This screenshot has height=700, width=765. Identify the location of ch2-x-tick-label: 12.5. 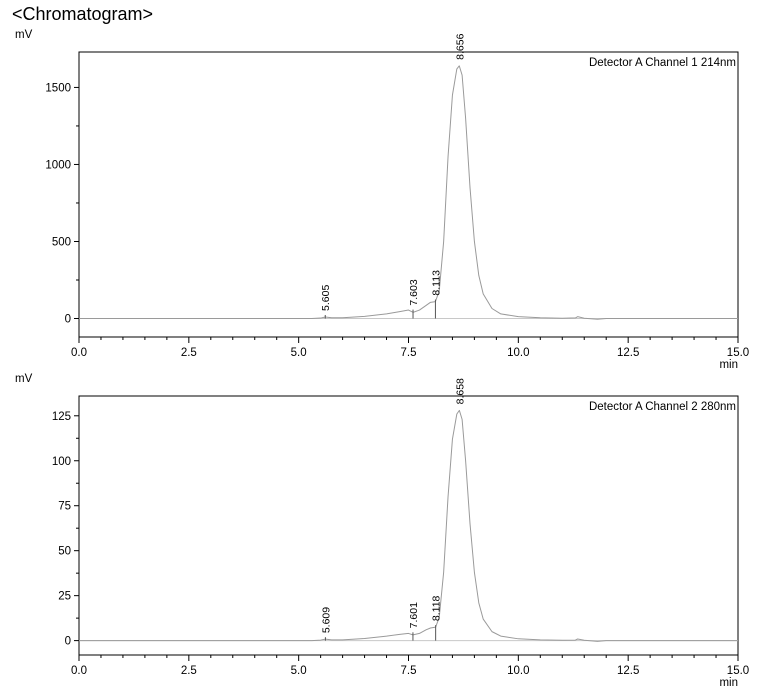
(628, 671).